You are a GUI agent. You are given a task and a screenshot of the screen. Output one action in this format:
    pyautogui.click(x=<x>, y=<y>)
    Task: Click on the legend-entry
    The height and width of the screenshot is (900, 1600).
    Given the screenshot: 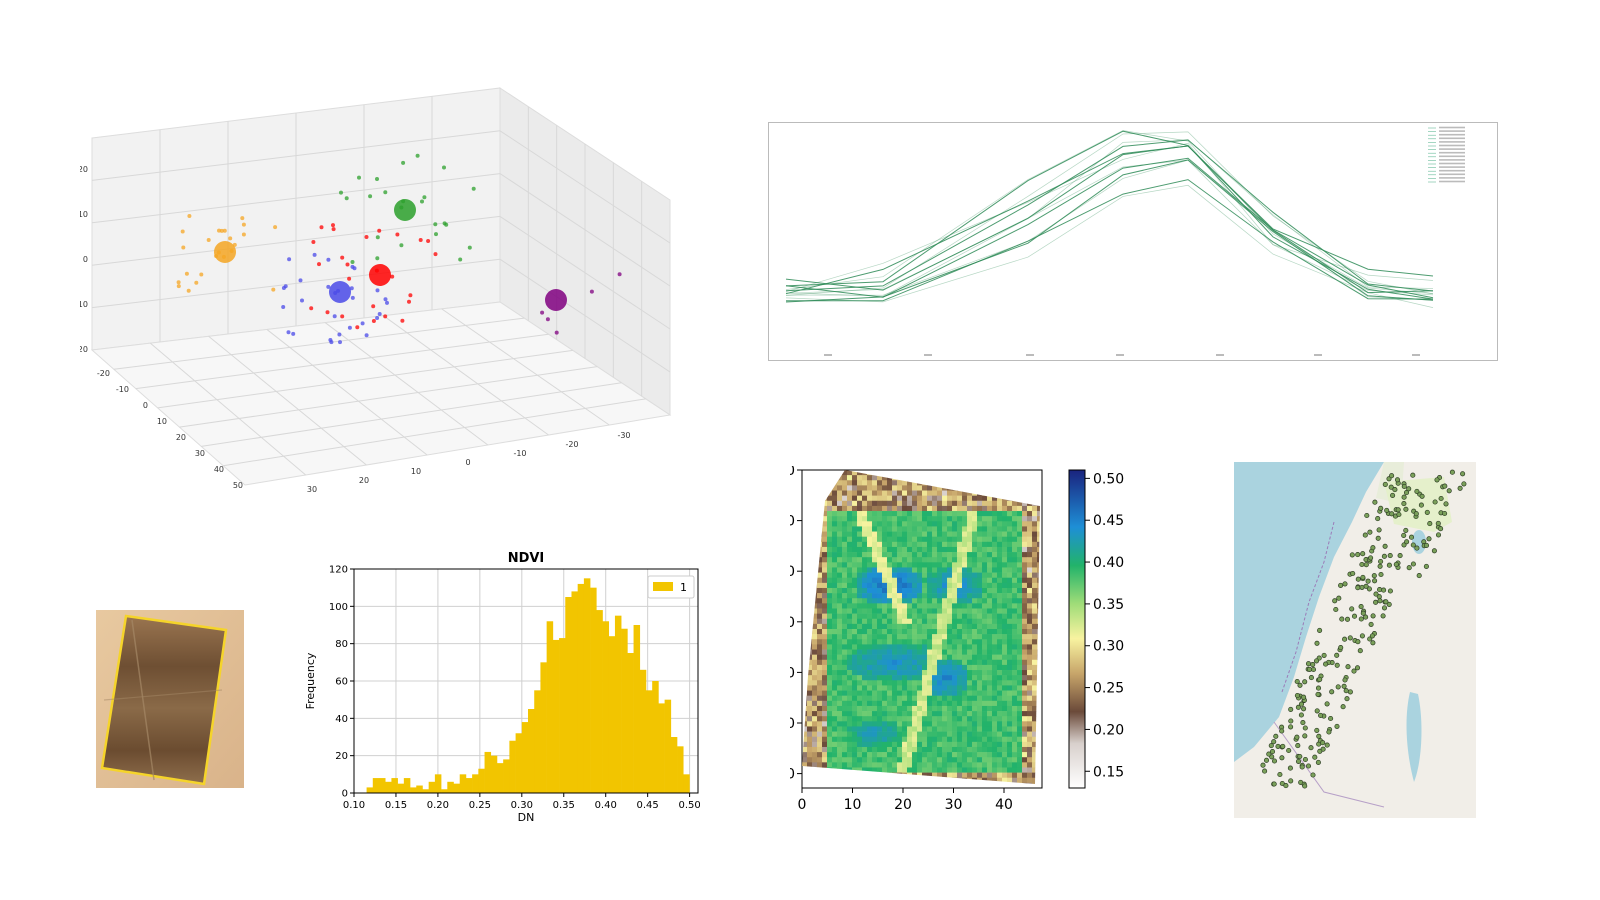 What is the action you would take?
    pyautogui.click(x=1452, y=160)
    